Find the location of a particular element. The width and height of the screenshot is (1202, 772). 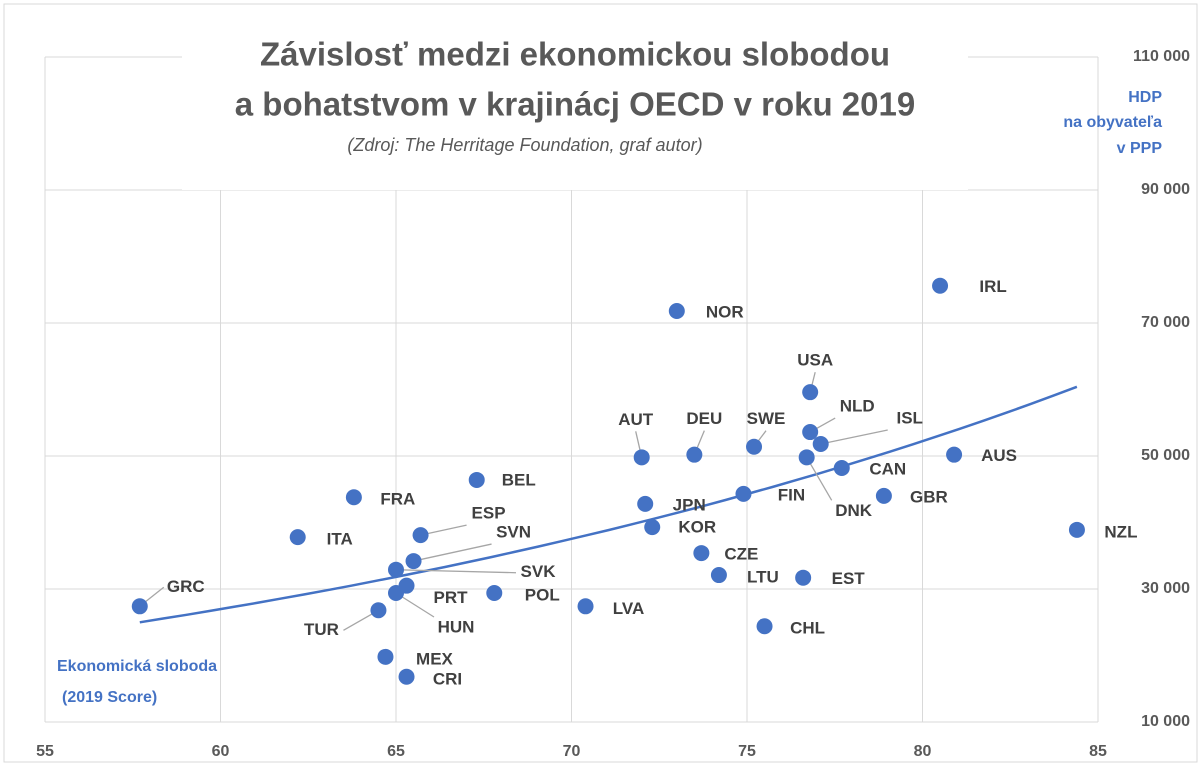

y-axis-label: HDP is located at coordinates (1145, 97).